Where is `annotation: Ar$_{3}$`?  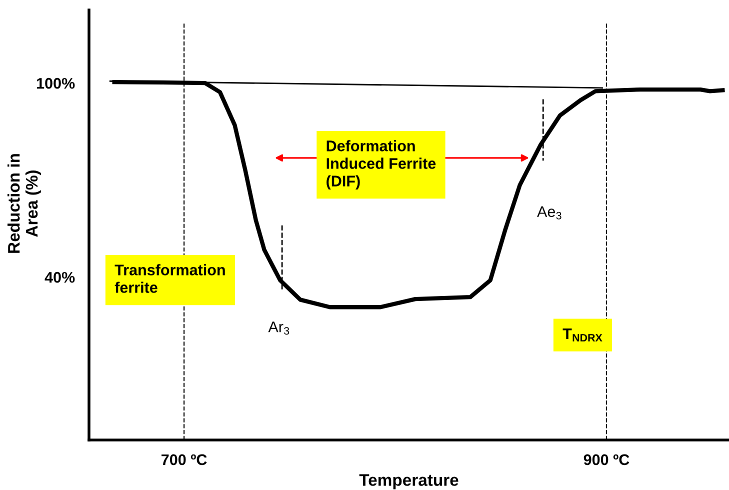
annotation: Ar$_{3}$ is located at coordinates (279, 328).